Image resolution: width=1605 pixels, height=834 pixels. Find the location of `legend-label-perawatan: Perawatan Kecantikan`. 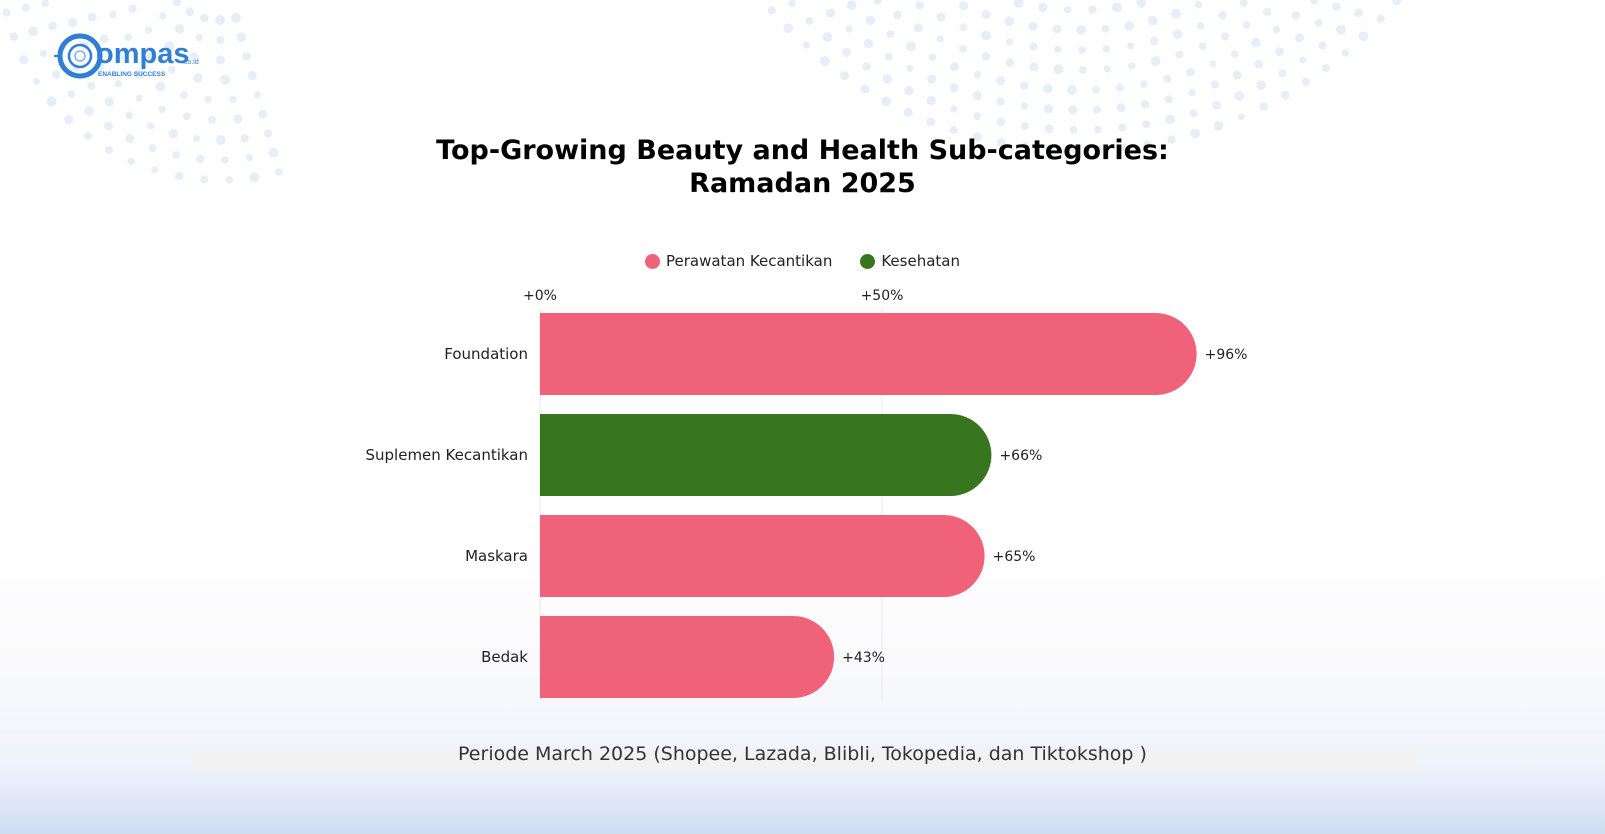

legend-label-perawatan: Perawatan Kecantikan is located at coordinates (749, 261).